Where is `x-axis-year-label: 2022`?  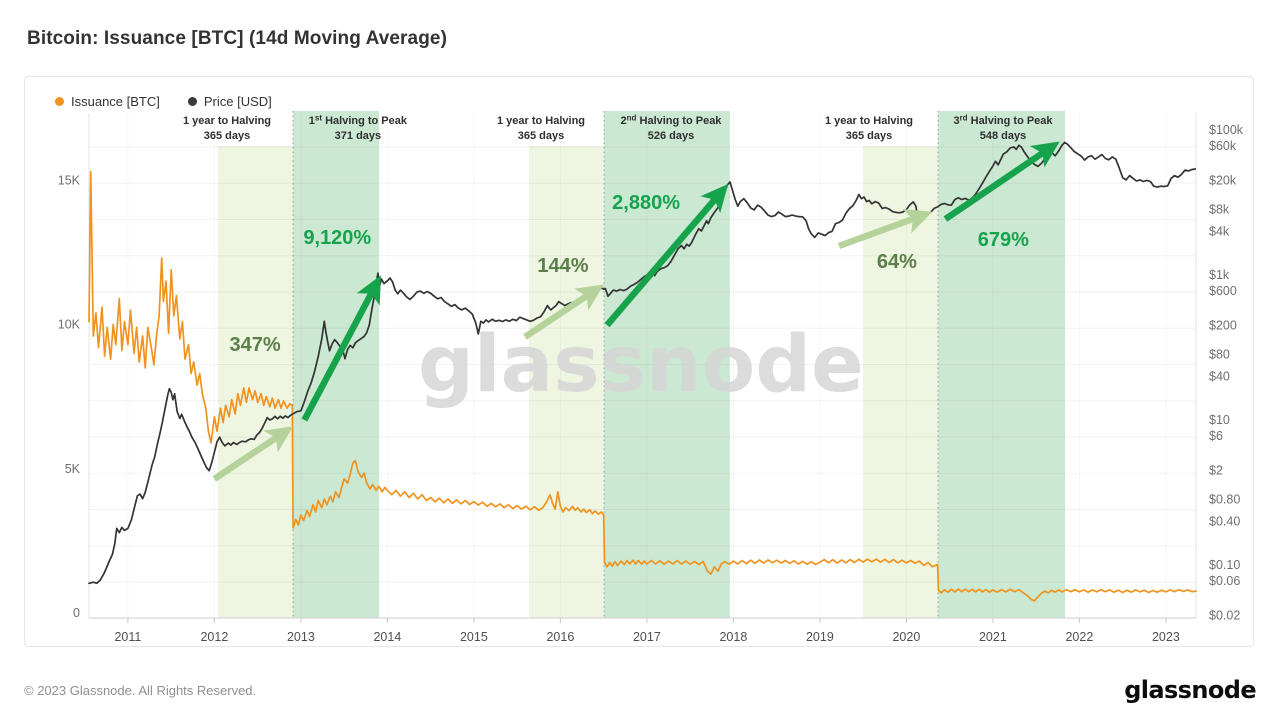 x-axis-year-label: 2022 is located at coordinates (1079, 637).